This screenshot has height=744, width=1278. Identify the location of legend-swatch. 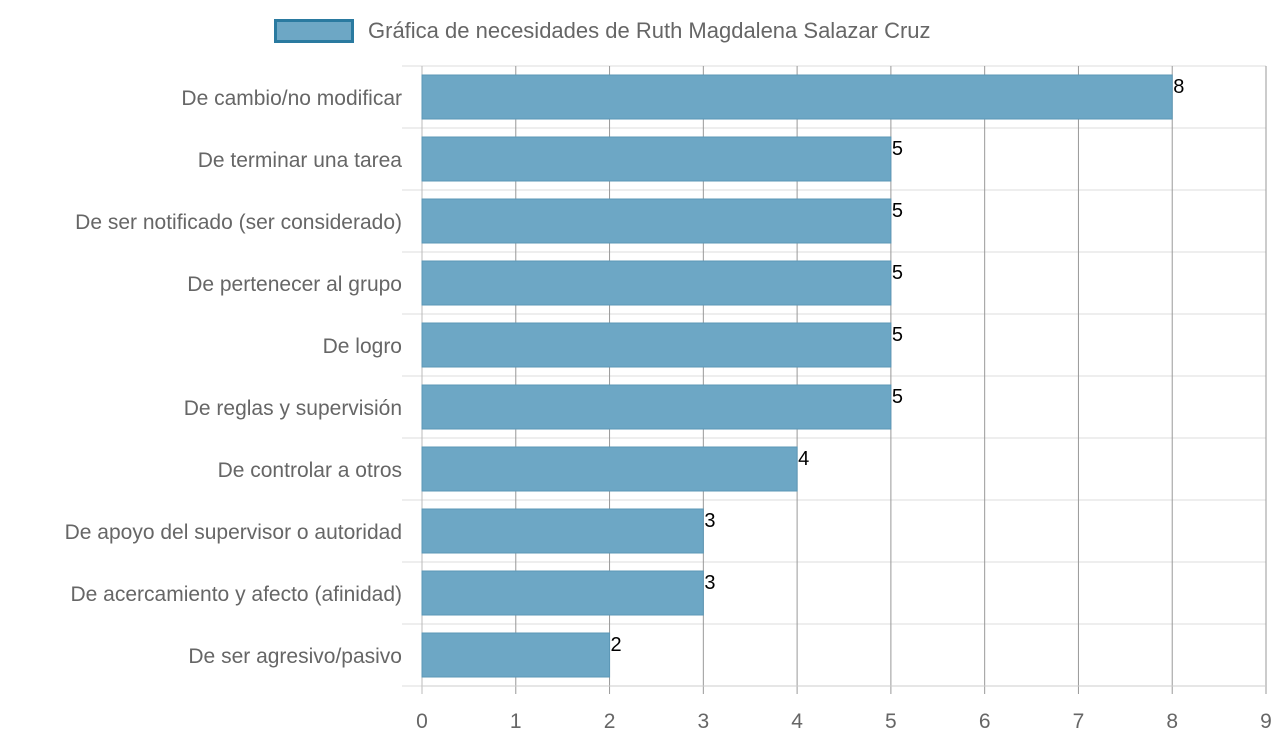
(314, 31).